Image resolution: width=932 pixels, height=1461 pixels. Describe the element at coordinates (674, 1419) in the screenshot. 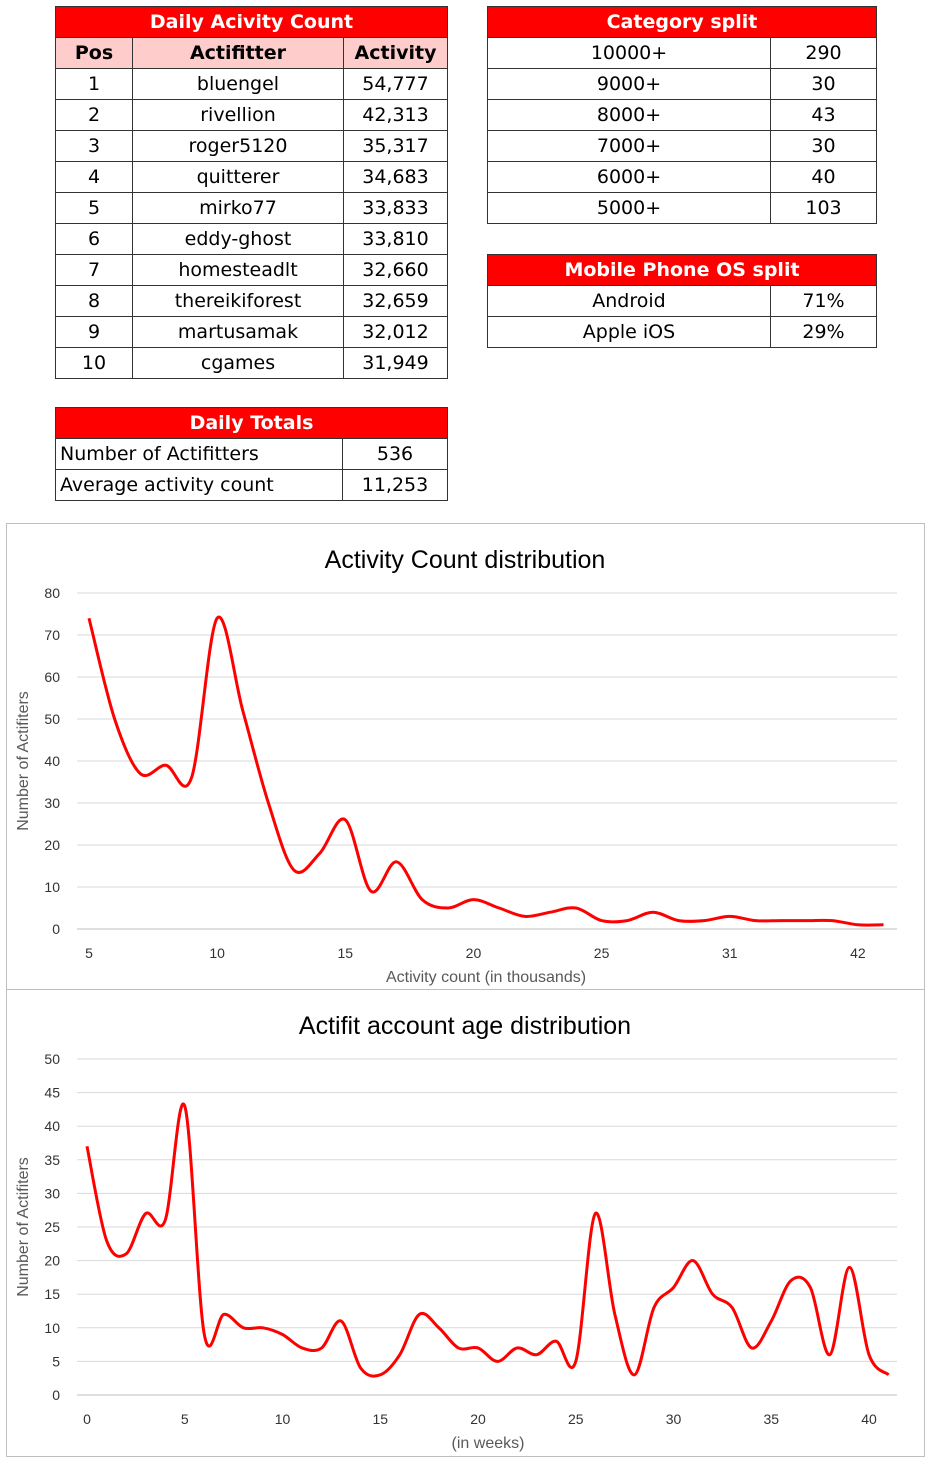

I see `x-tick-label: 30` at that location.